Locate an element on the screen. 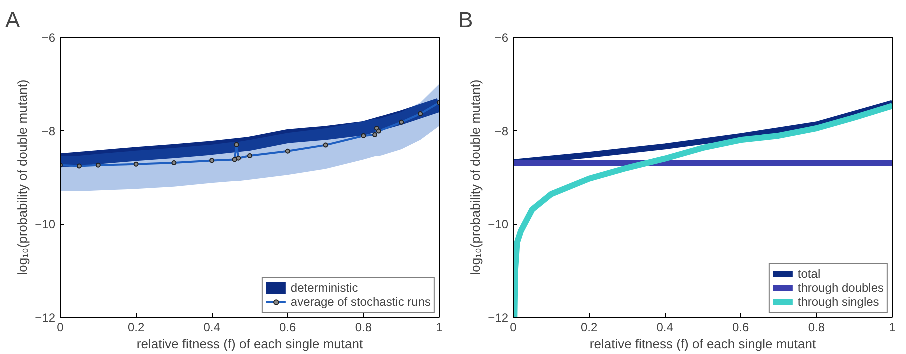 Image resolution: width=906 pixels, height=354 pixels. chart-title: B is located at coordinates (466, 20).